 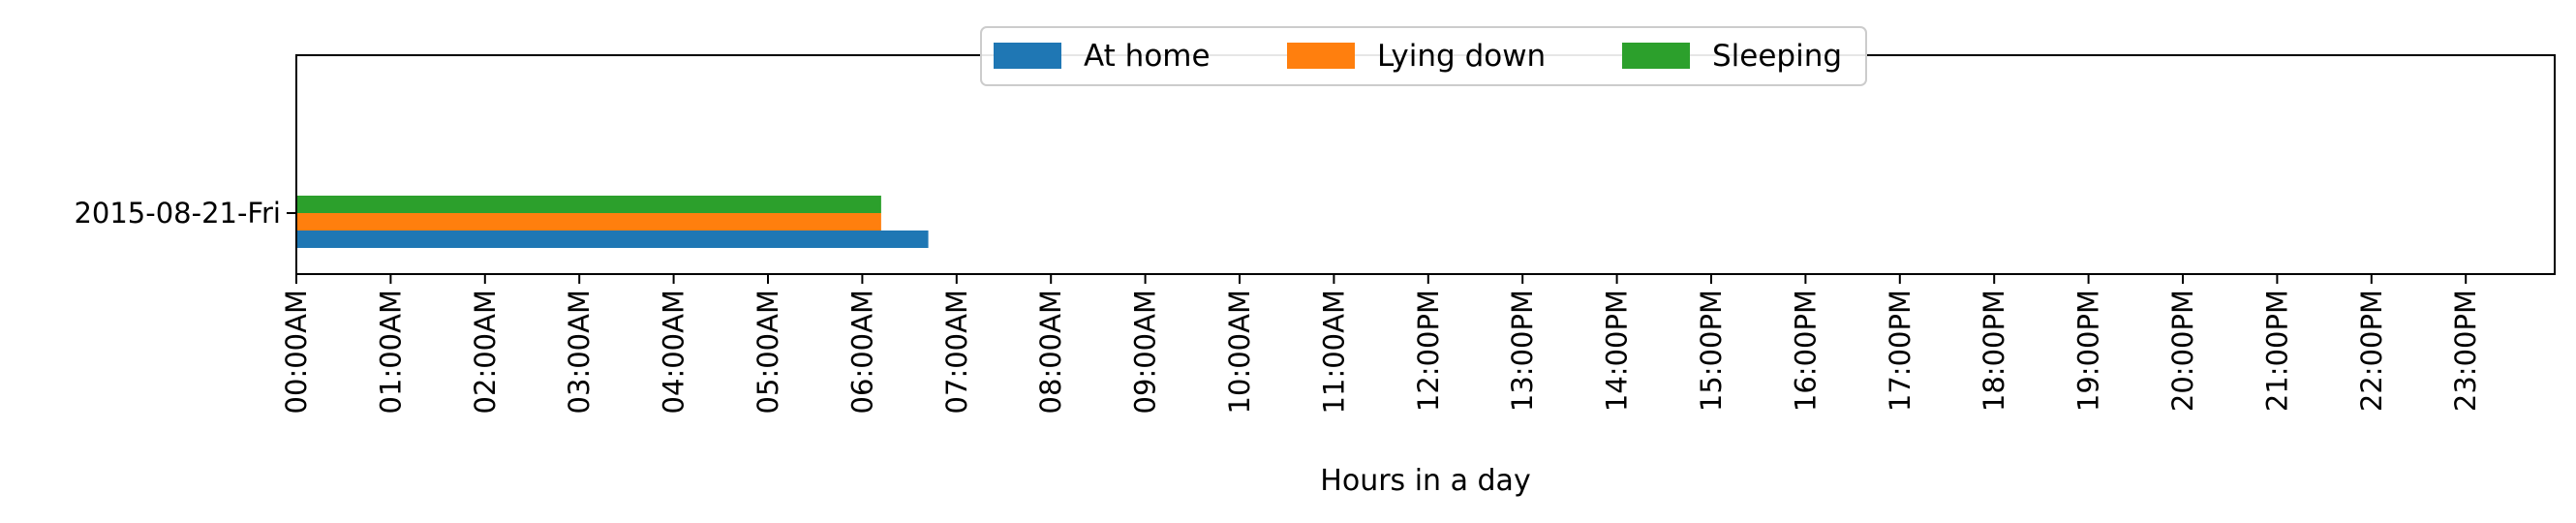 I want to click on x-tick-label: 17:00PM, so click(x=1900, y=351).